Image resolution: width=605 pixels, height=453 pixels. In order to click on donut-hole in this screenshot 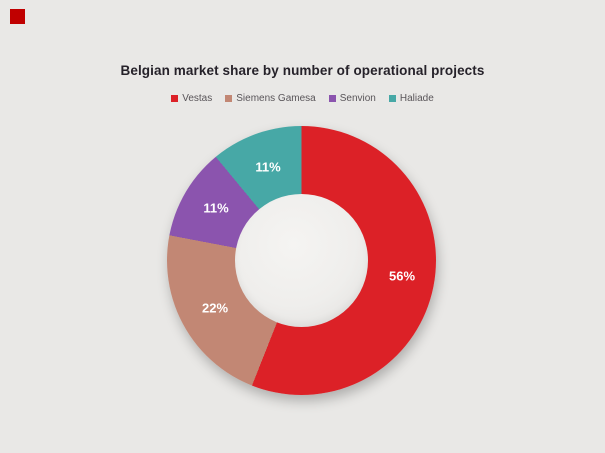, I will do `click(301, 260)`.